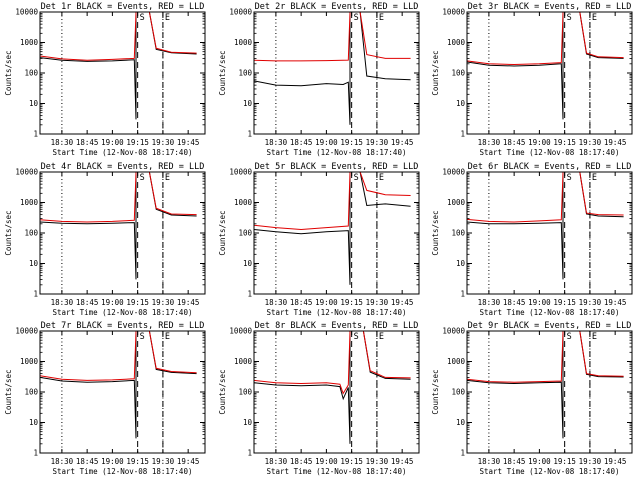 The image size is (640, 480). Describe the element at coordinates (337, 326) in the screenshot. I see `panel-title: Det 8r BLACK = Events, RED = LLD` at that location.